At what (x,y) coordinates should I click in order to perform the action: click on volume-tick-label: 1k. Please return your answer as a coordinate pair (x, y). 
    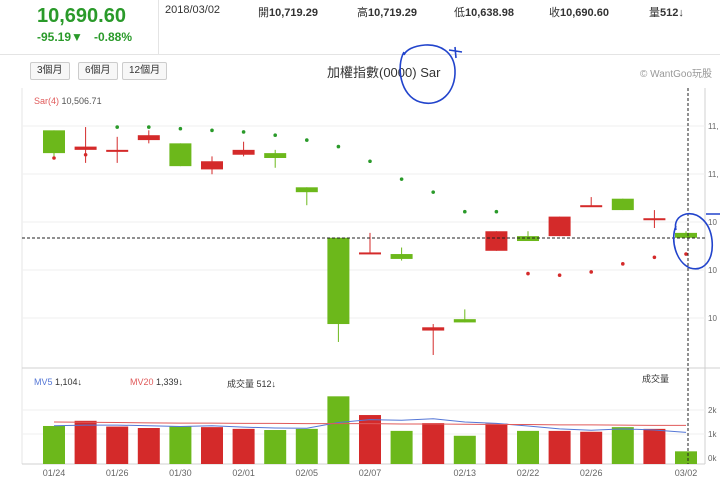
    Looking at the image, I should click on (712, 434).